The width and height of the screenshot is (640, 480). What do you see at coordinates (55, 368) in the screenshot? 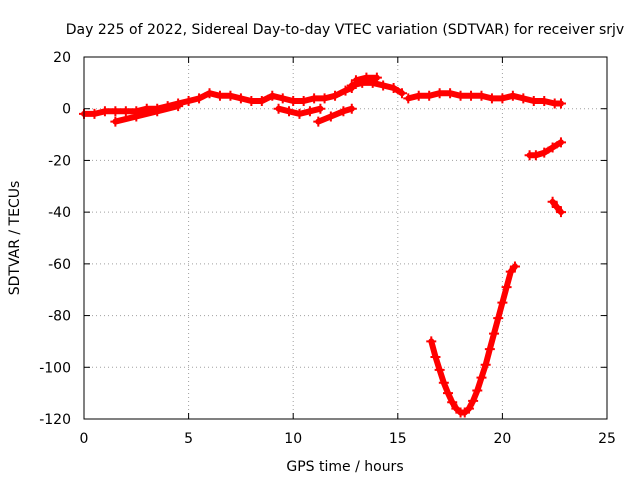
I see `y-tick-label: -100` at bounding box center [55, 368].